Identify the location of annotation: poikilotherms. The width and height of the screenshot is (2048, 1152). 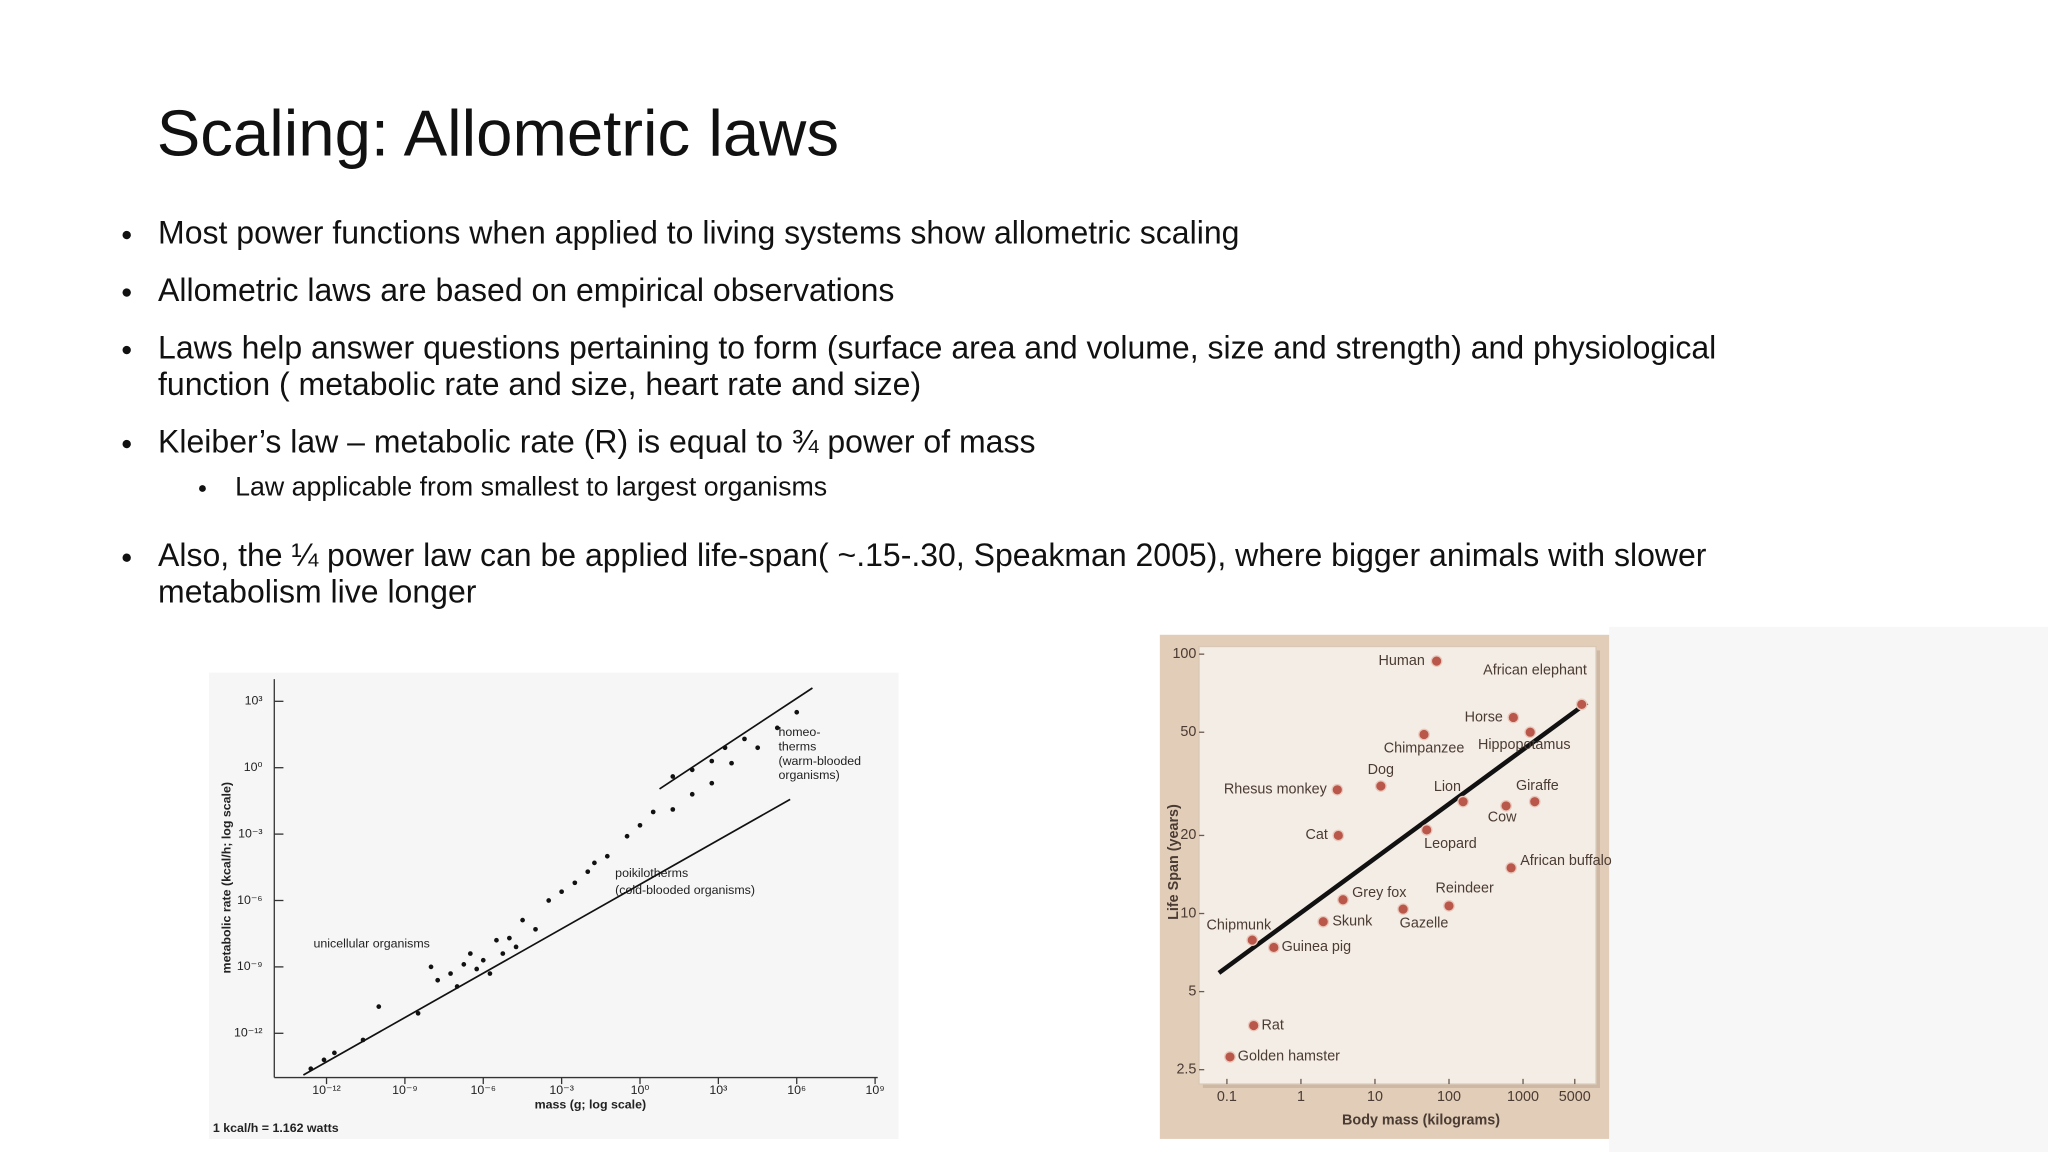
(651, 873).